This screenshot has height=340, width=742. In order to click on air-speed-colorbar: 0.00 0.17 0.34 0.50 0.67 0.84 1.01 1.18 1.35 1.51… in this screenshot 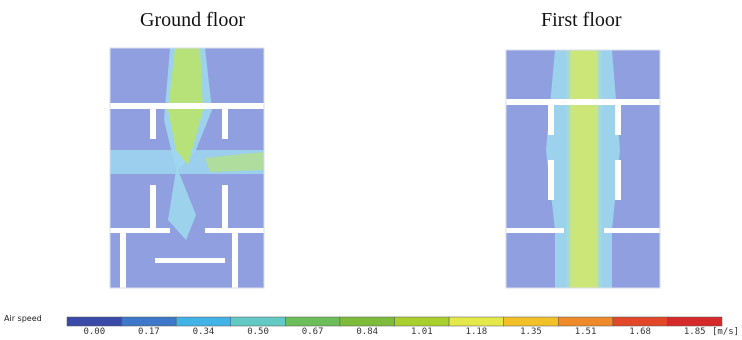, I will do `click(402, 326)`.